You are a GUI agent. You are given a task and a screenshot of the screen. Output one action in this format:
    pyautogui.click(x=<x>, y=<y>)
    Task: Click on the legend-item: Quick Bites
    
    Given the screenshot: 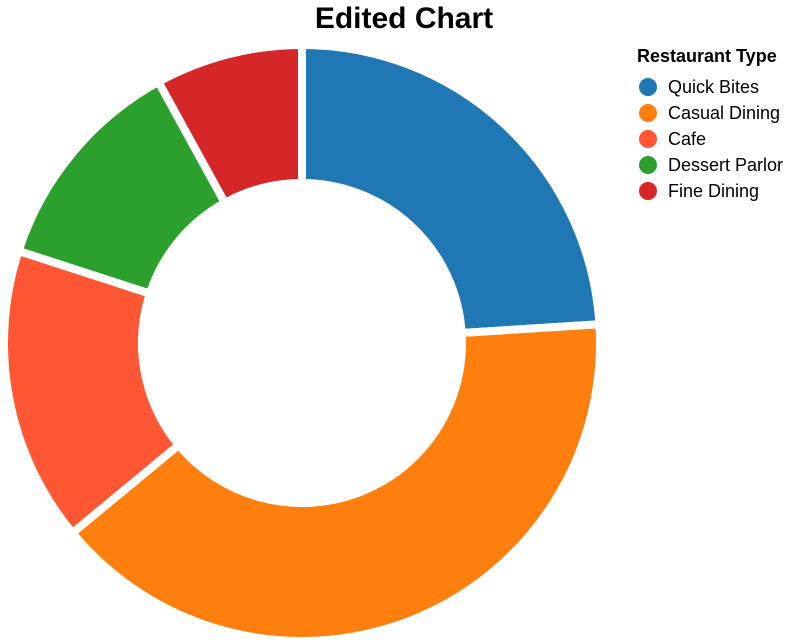 What is the action you would take?
    pyautogui.click(x=699, y=87)
    